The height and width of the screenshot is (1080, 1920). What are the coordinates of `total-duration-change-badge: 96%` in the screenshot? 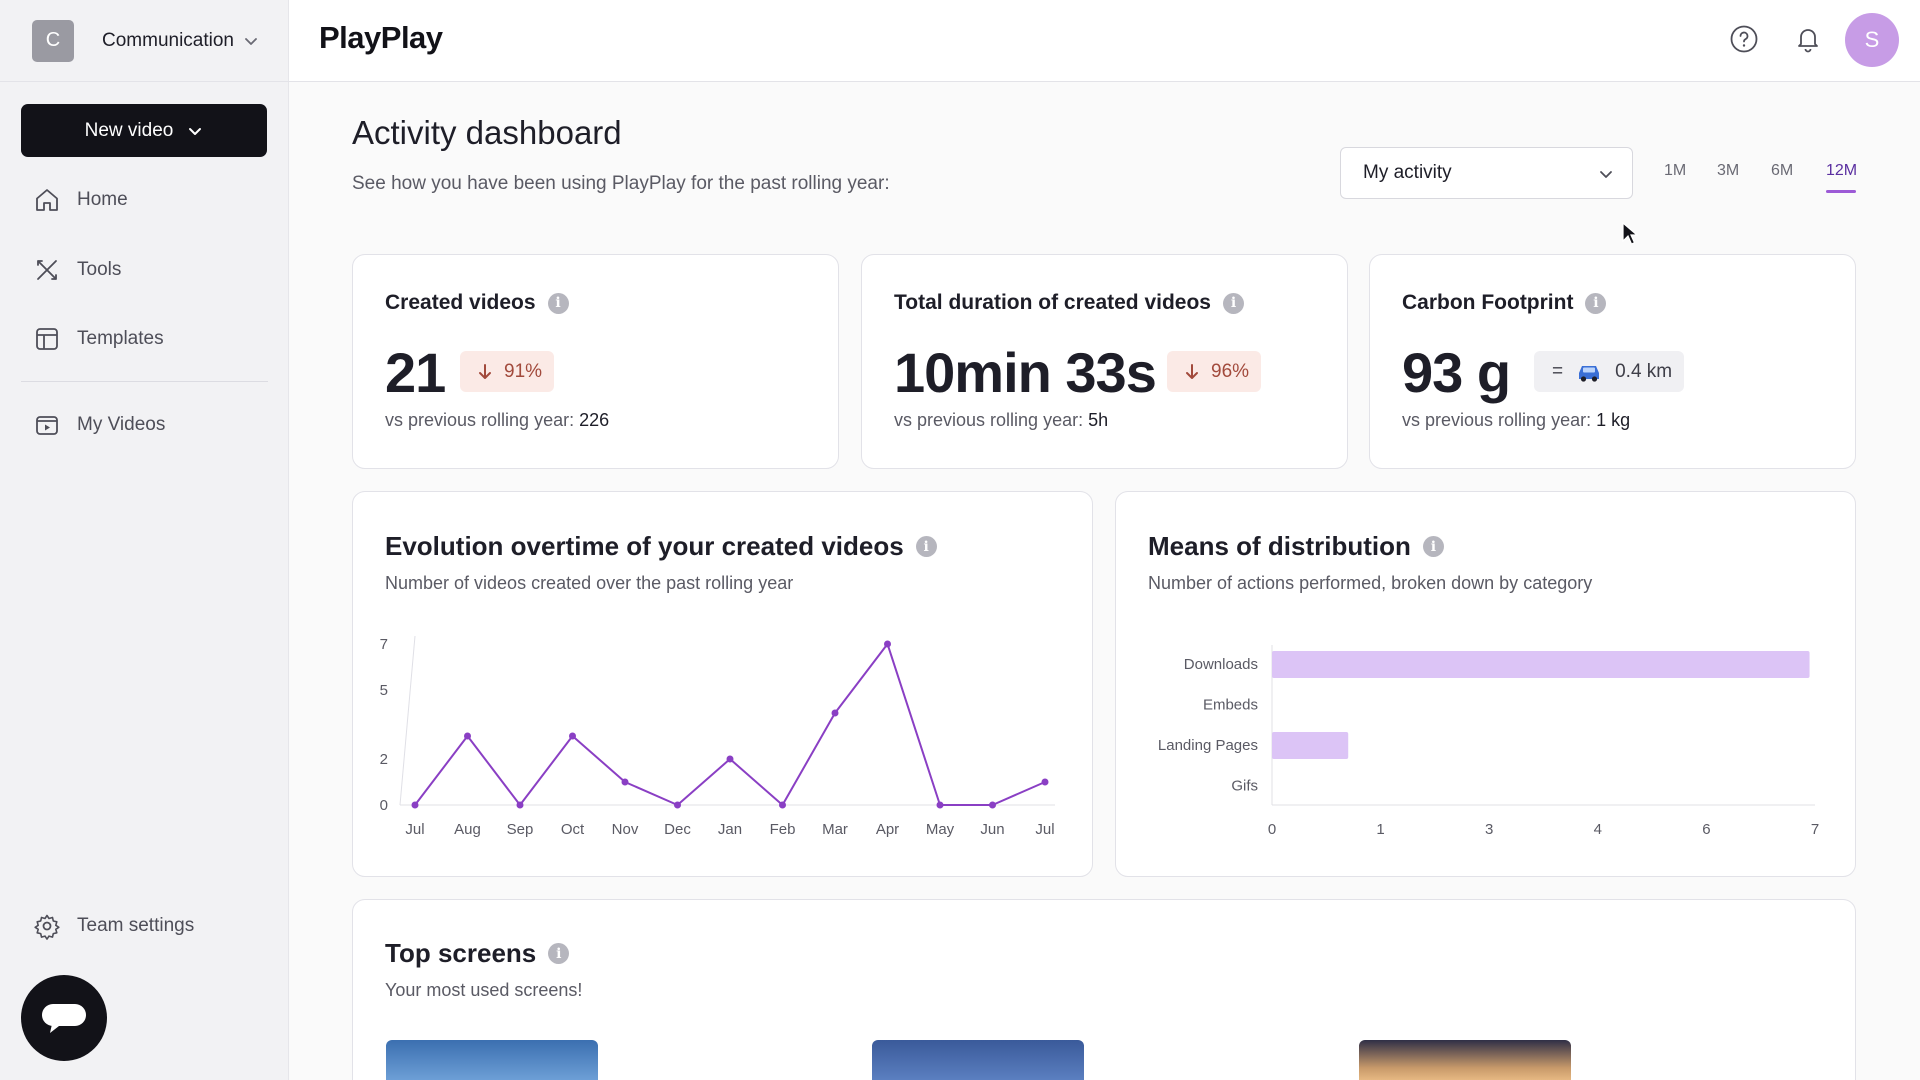 It's located at (1214, 371).